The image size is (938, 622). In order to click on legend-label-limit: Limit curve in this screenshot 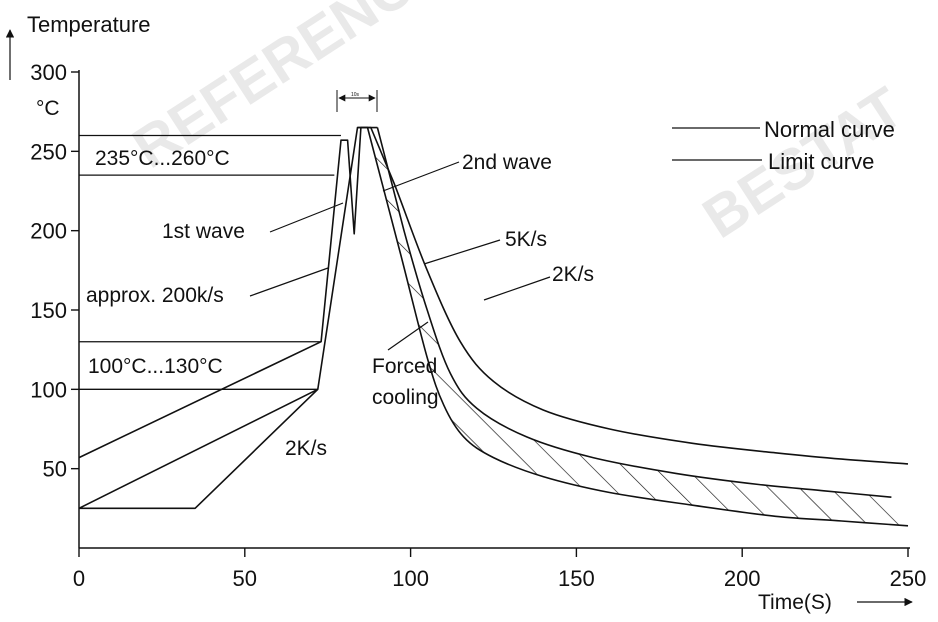, I will do `click(821, 161)`.